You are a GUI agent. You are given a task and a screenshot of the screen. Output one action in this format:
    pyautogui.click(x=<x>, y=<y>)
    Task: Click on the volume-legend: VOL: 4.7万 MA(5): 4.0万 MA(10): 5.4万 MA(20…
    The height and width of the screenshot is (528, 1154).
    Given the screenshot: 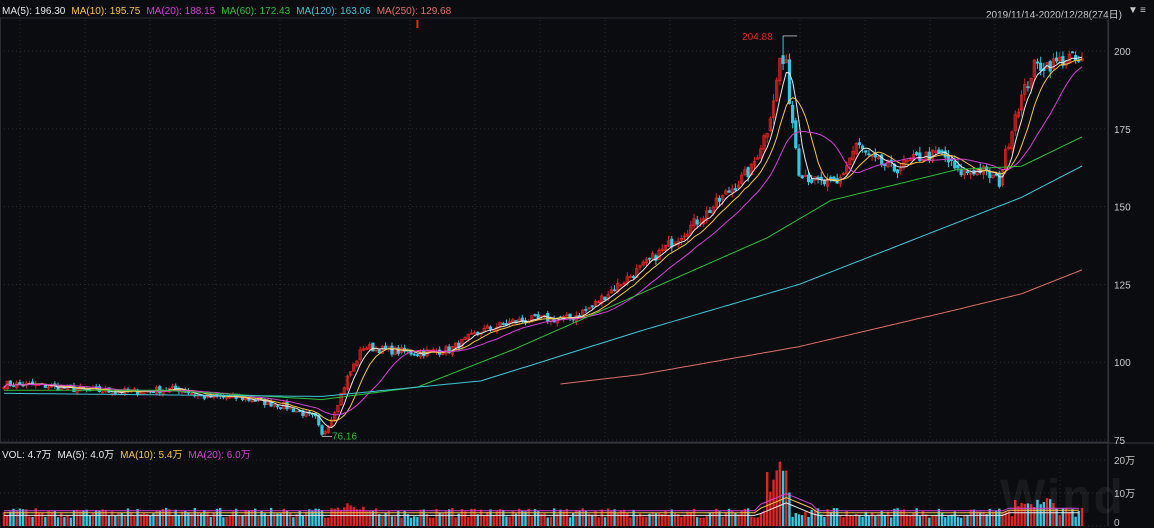 What is the action you would take?
    pyautogui.click(x=126, y=453)
    